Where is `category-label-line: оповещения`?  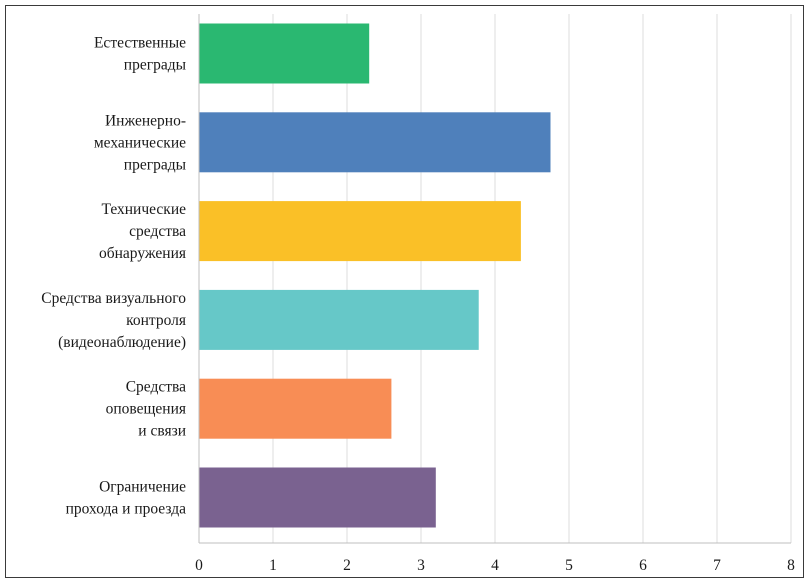
category-label-line: оповещения is located at coordinates (146, 409).